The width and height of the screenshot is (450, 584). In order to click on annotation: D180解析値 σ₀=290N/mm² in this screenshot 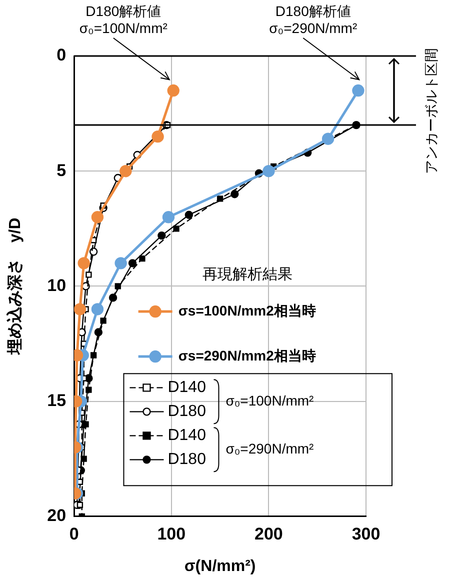, I will do `click(313, 19)`.